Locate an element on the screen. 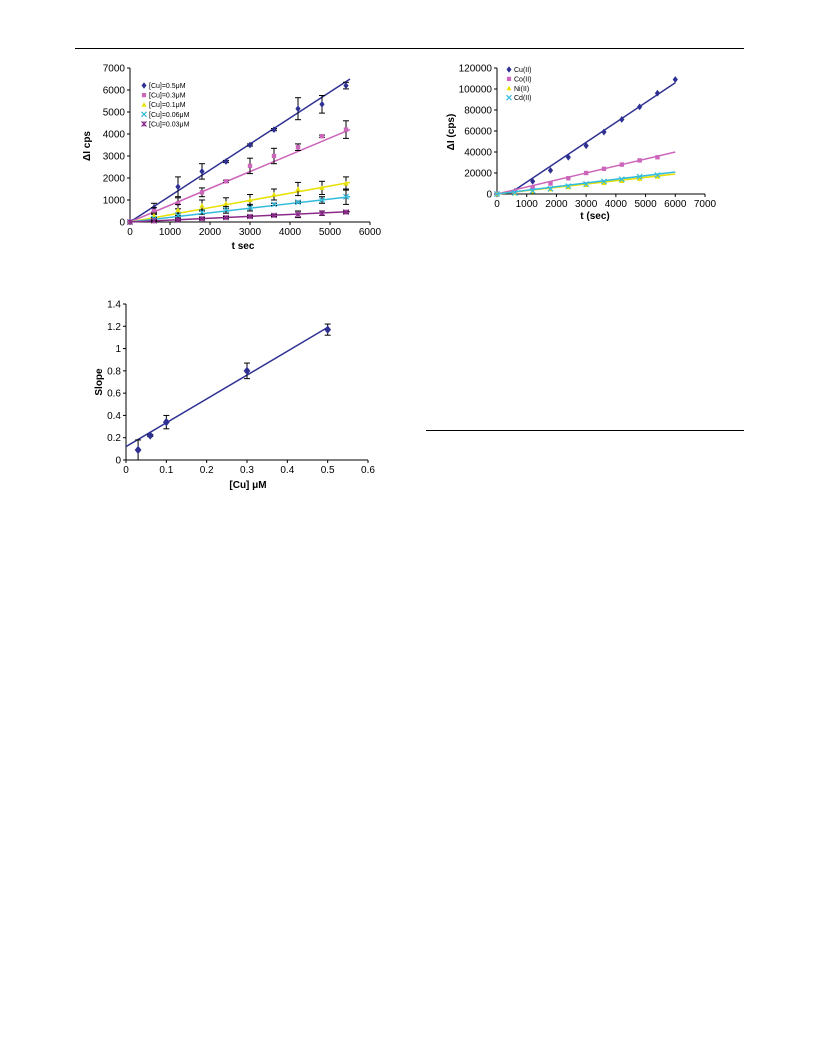 The image size is (816, 1056). y-tick-label: 3000 is located at coordinates (114, 157).